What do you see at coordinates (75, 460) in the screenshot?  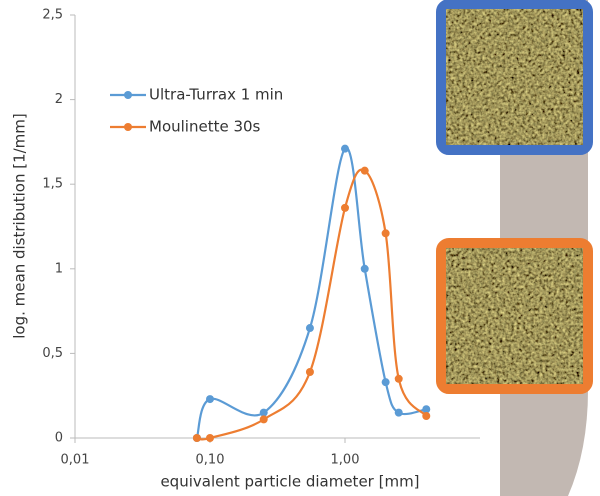 I see `x-tick-label: 0,01` at bounding box center [75, 460].